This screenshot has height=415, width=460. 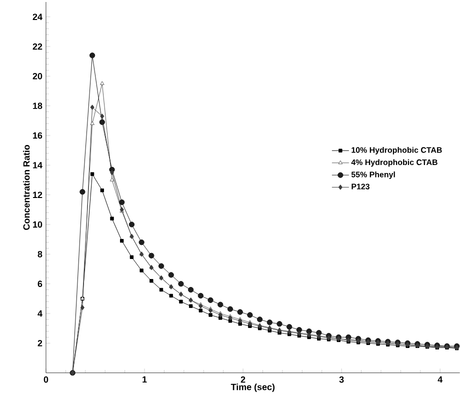 I want to click on y-axis-title: Concentration Ratio, so click(x=26, y=187).